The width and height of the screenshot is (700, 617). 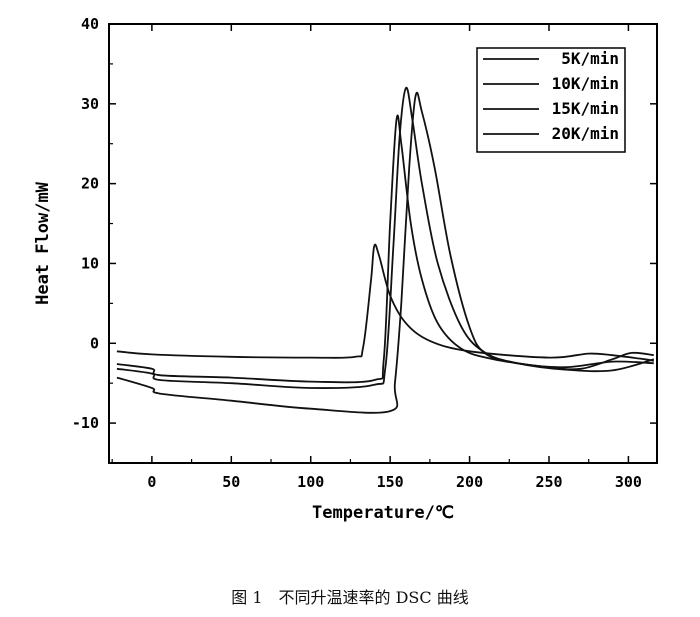 What do you see at coordinates (548, 482) in the screenshot?
I see `x-tick-label: 250` at bounding box center [548, 482].